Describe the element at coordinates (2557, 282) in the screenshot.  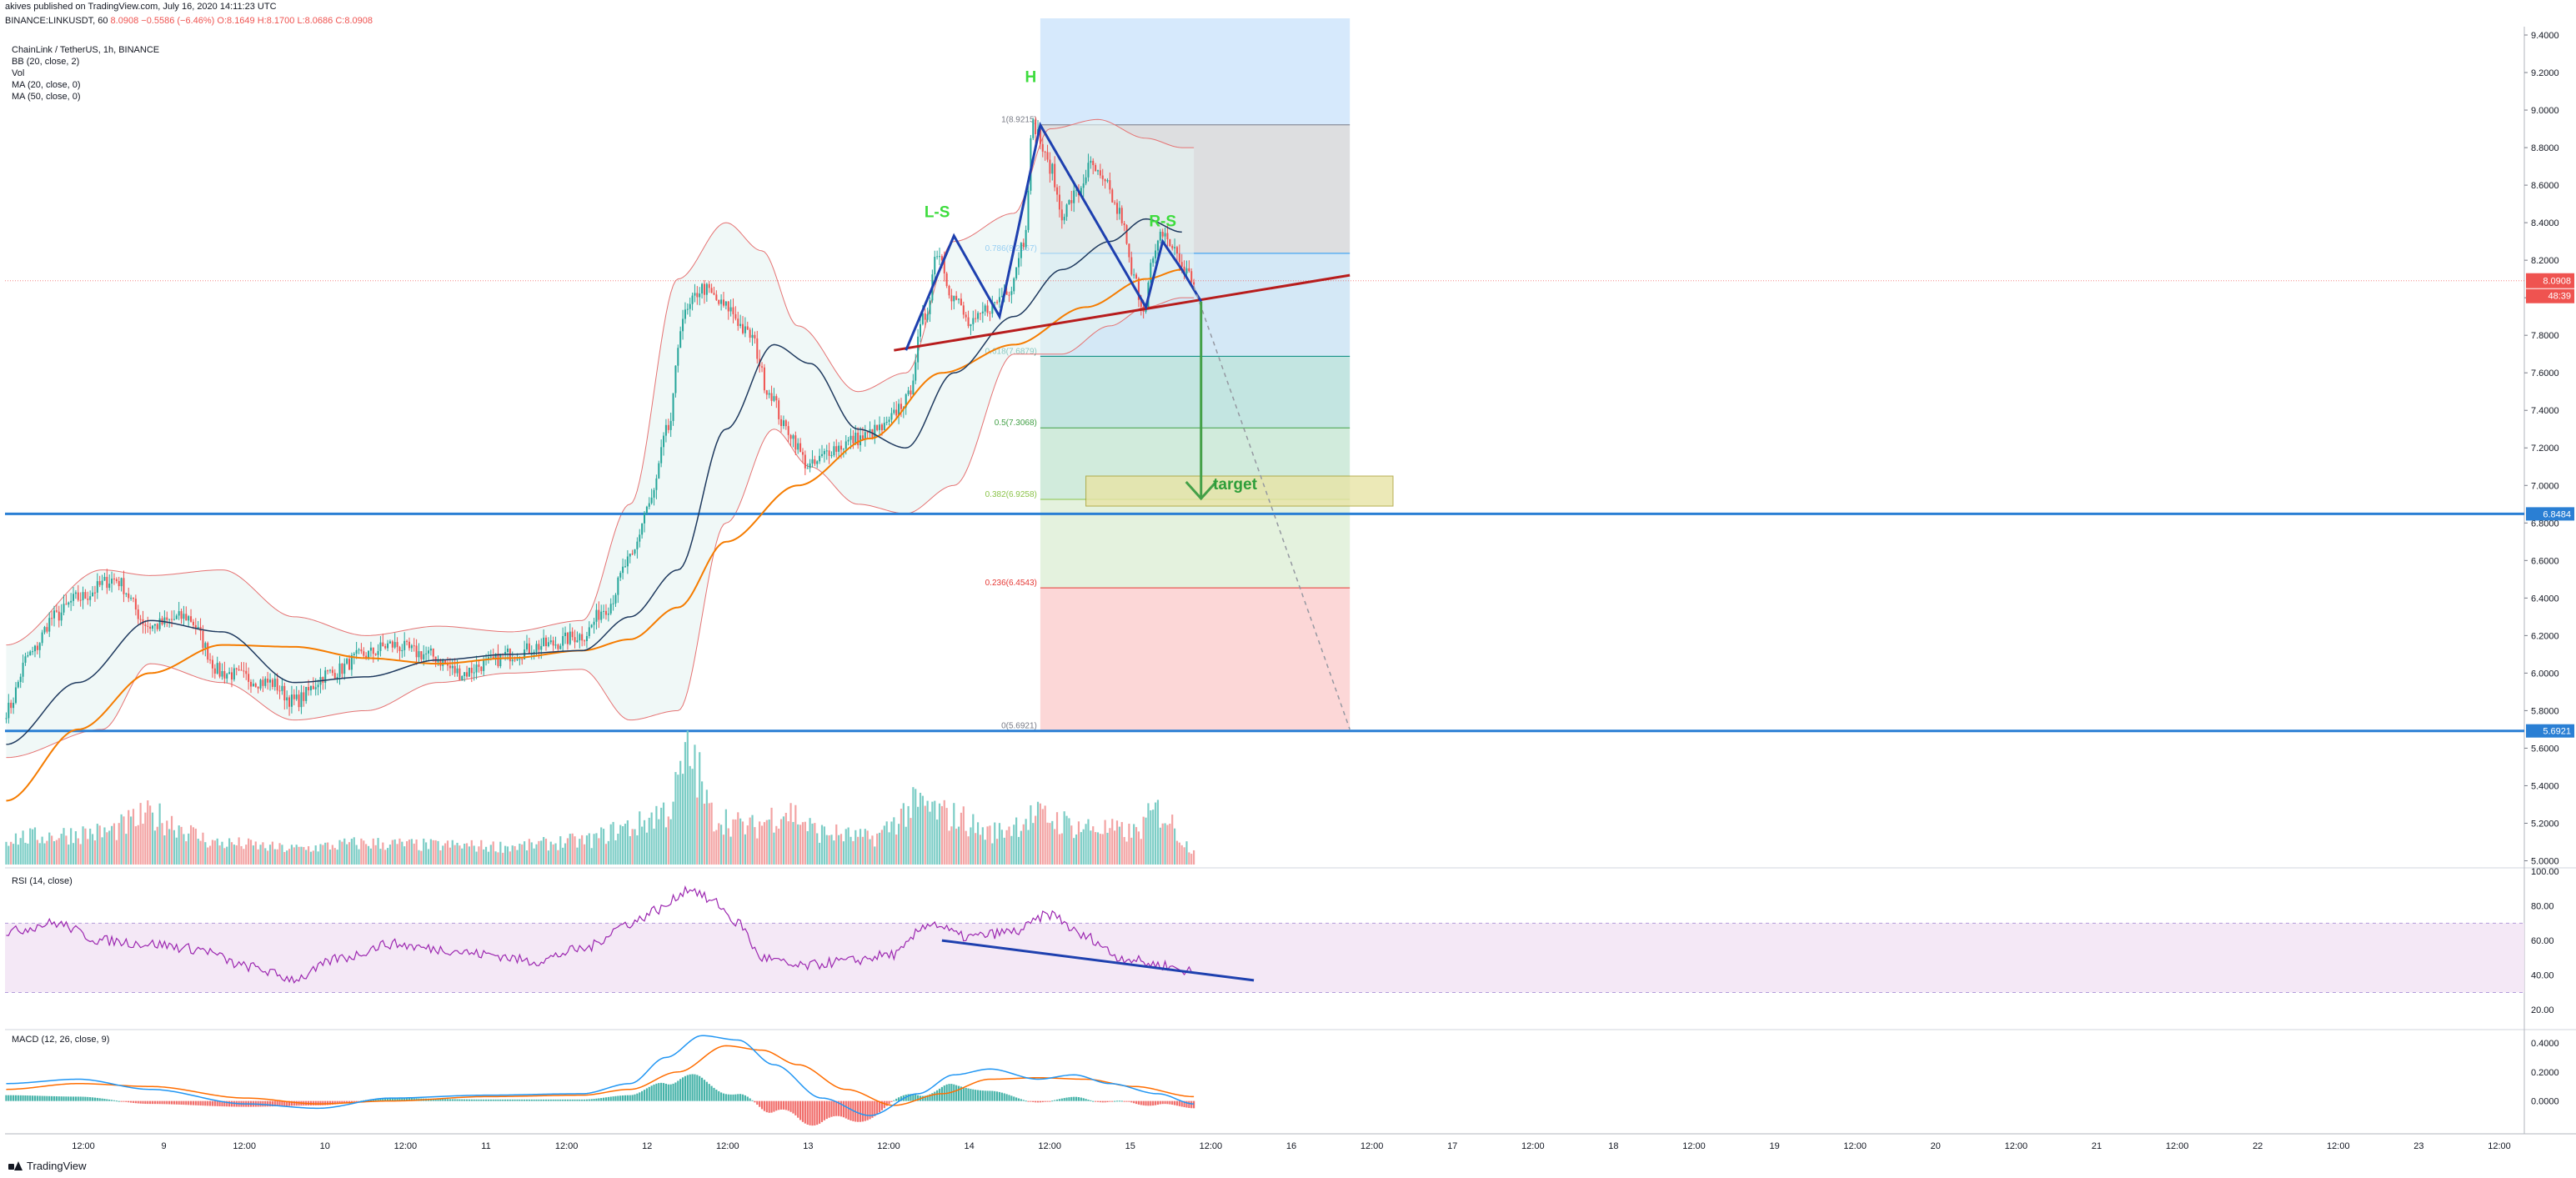
I see `last-price-tag-label: 8.0908` at that location.